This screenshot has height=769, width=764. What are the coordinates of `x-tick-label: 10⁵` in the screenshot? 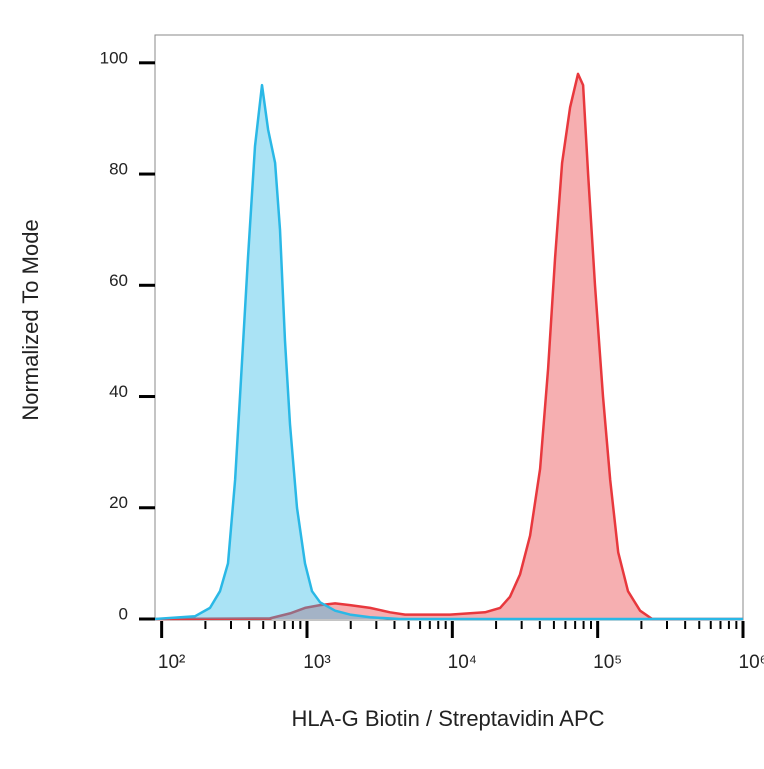 It's located at (607, 662).